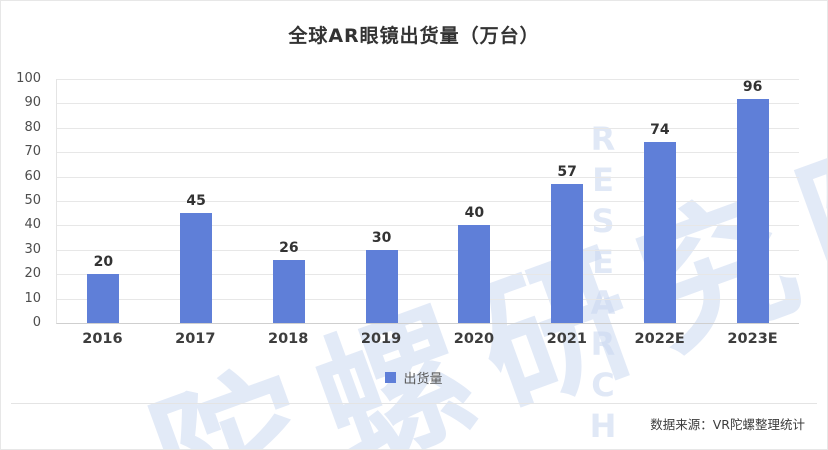  I want to click on y-tick-label: 10, so click(32, 298).